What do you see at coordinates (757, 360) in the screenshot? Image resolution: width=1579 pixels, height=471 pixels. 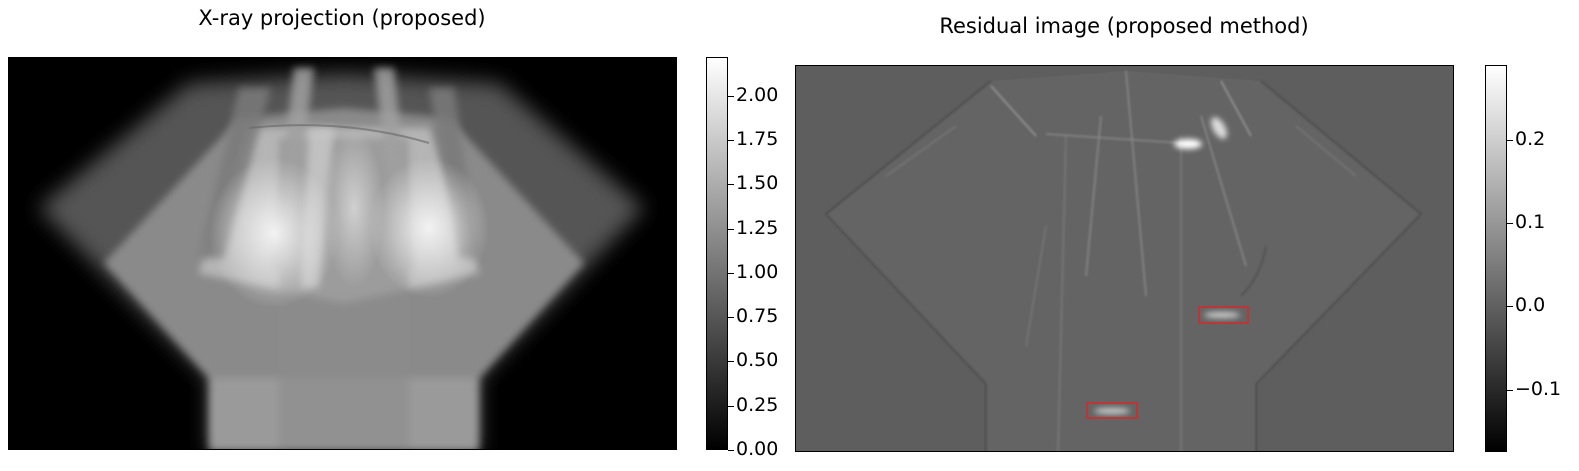 I see `left-tick-label: 0.50` at bounding box center [757, 360].